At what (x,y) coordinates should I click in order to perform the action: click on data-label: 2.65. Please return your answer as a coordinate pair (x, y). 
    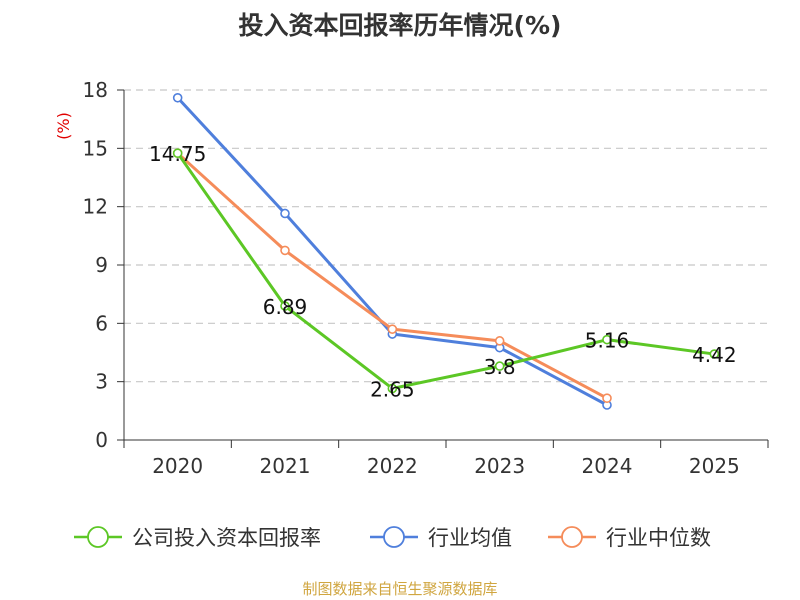
    Looking at the image, I should click on (392, 389).